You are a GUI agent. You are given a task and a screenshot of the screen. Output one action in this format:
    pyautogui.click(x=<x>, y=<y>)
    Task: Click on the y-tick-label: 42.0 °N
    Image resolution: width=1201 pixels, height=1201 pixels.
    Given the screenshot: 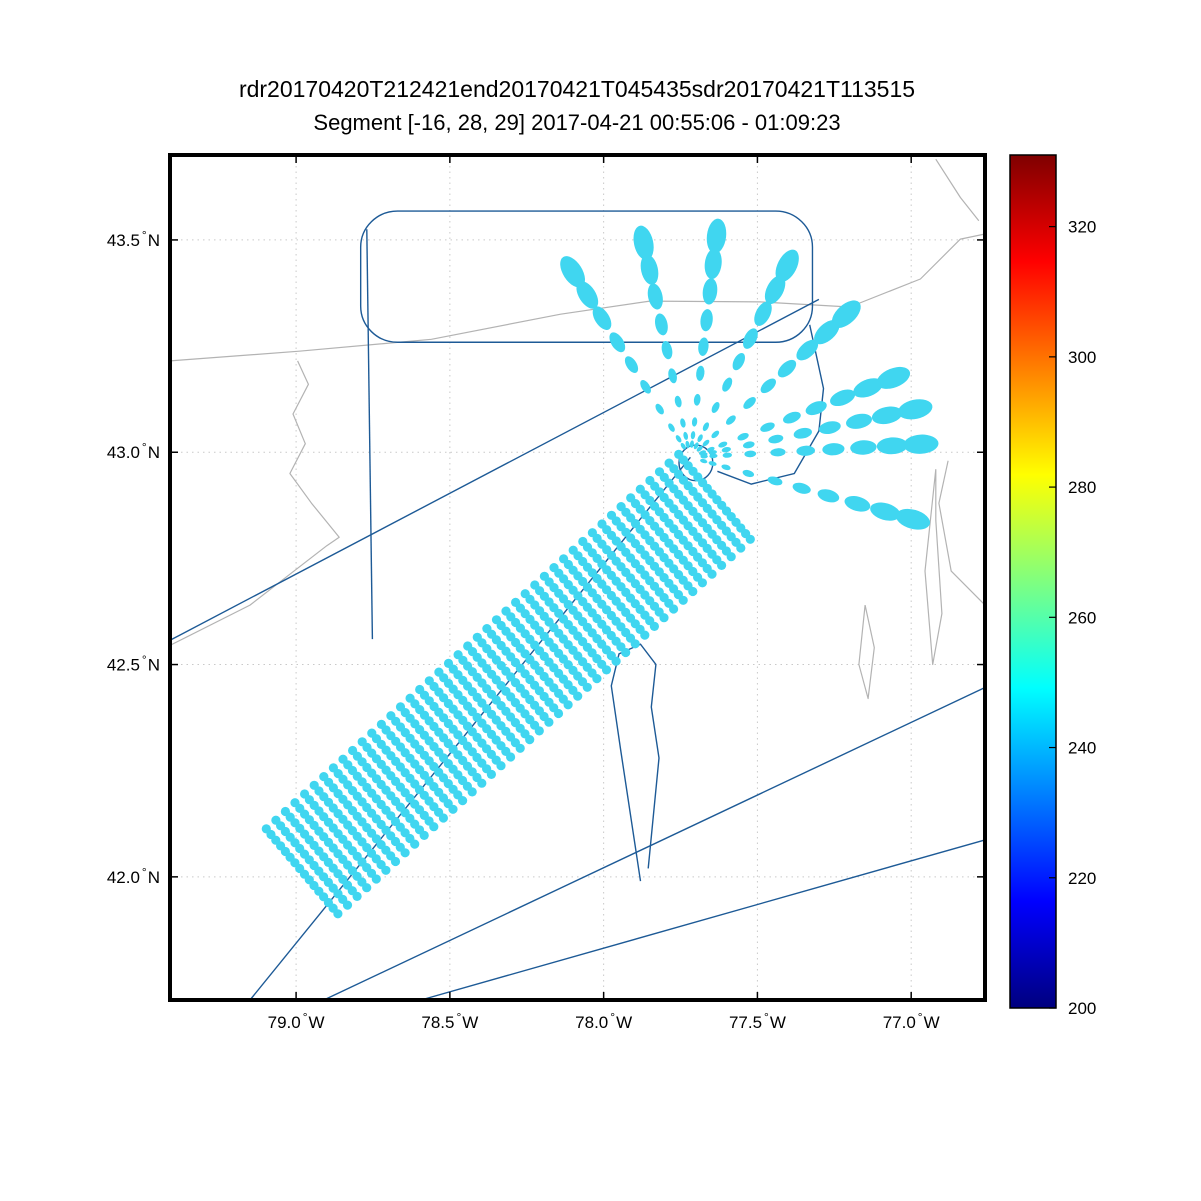 What is the action you would take?
    pyautogui.click(x=133, y=876)
    